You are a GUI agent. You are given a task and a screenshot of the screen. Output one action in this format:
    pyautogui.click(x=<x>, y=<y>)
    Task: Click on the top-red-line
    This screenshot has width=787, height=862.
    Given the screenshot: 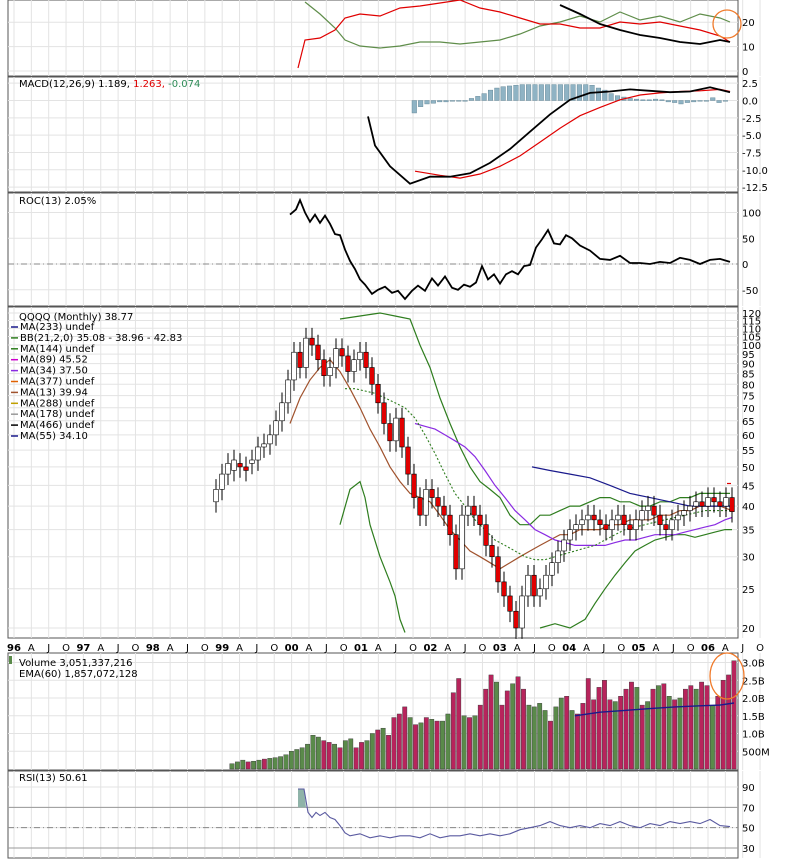 What is the action you would take?
    pyautogui.click(x=514, y=34)
    